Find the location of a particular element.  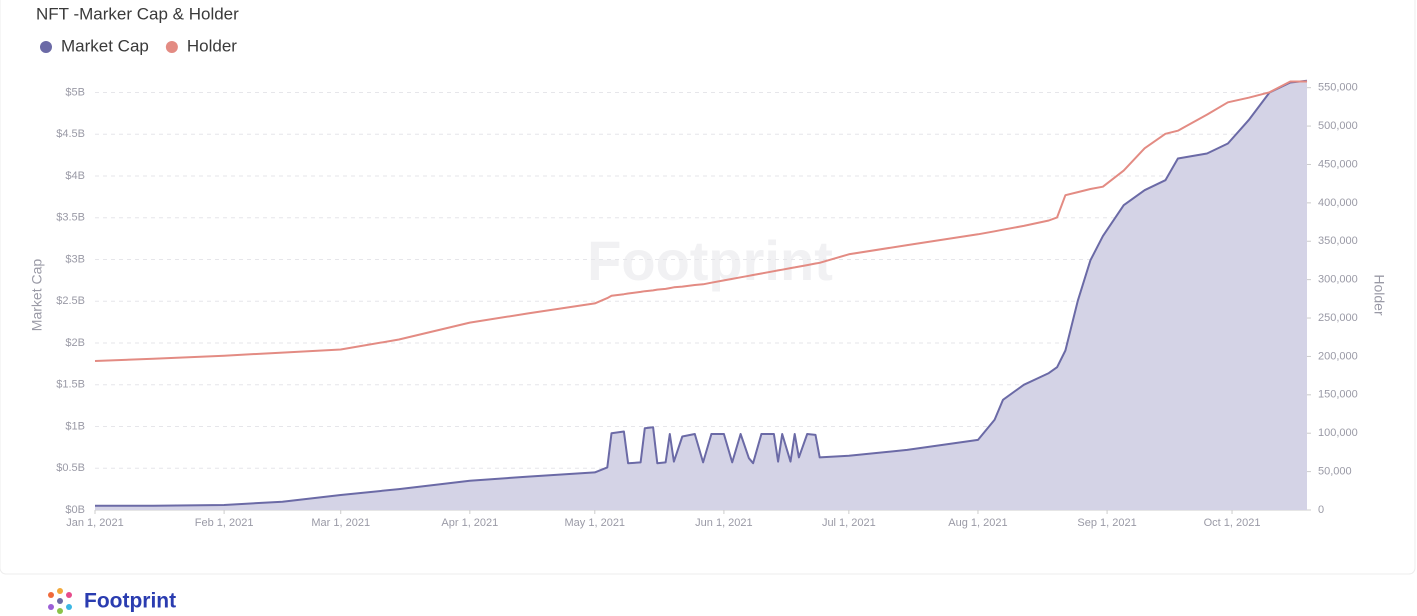

y-tick-label: $2B is located at coordinates (75, 343).